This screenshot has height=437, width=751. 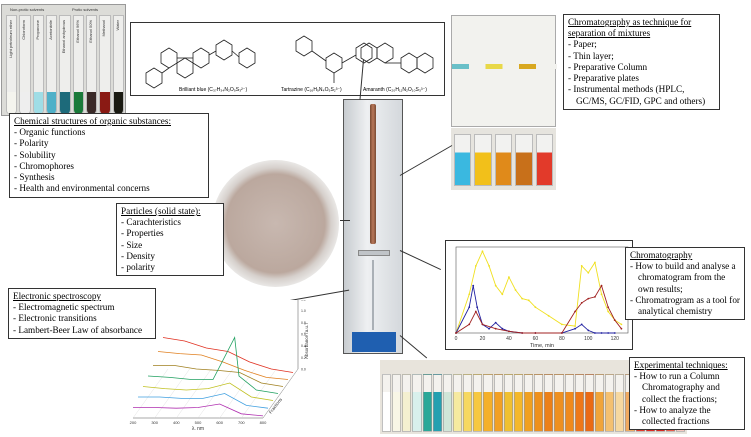 What do you see at coordinates (303, 358) in the screenshot?
I see `spectra-y-tick-label: 0.2` at bounding box center [303, 358].